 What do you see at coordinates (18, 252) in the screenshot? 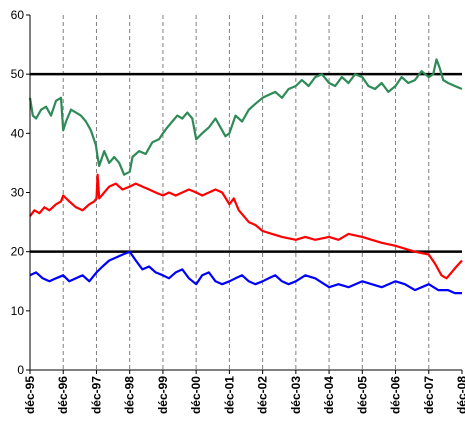
I see `y-tick-label: 20` at bounding box center [18, 252].